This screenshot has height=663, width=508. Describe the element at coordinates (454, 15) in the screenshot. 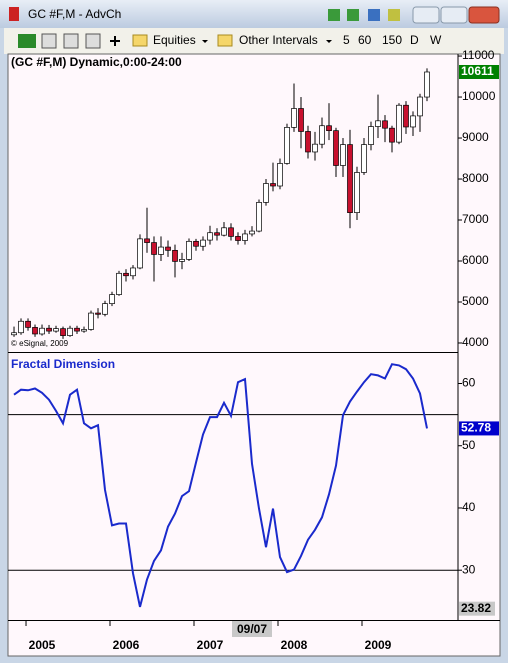

I see `maximize-button` at that location.